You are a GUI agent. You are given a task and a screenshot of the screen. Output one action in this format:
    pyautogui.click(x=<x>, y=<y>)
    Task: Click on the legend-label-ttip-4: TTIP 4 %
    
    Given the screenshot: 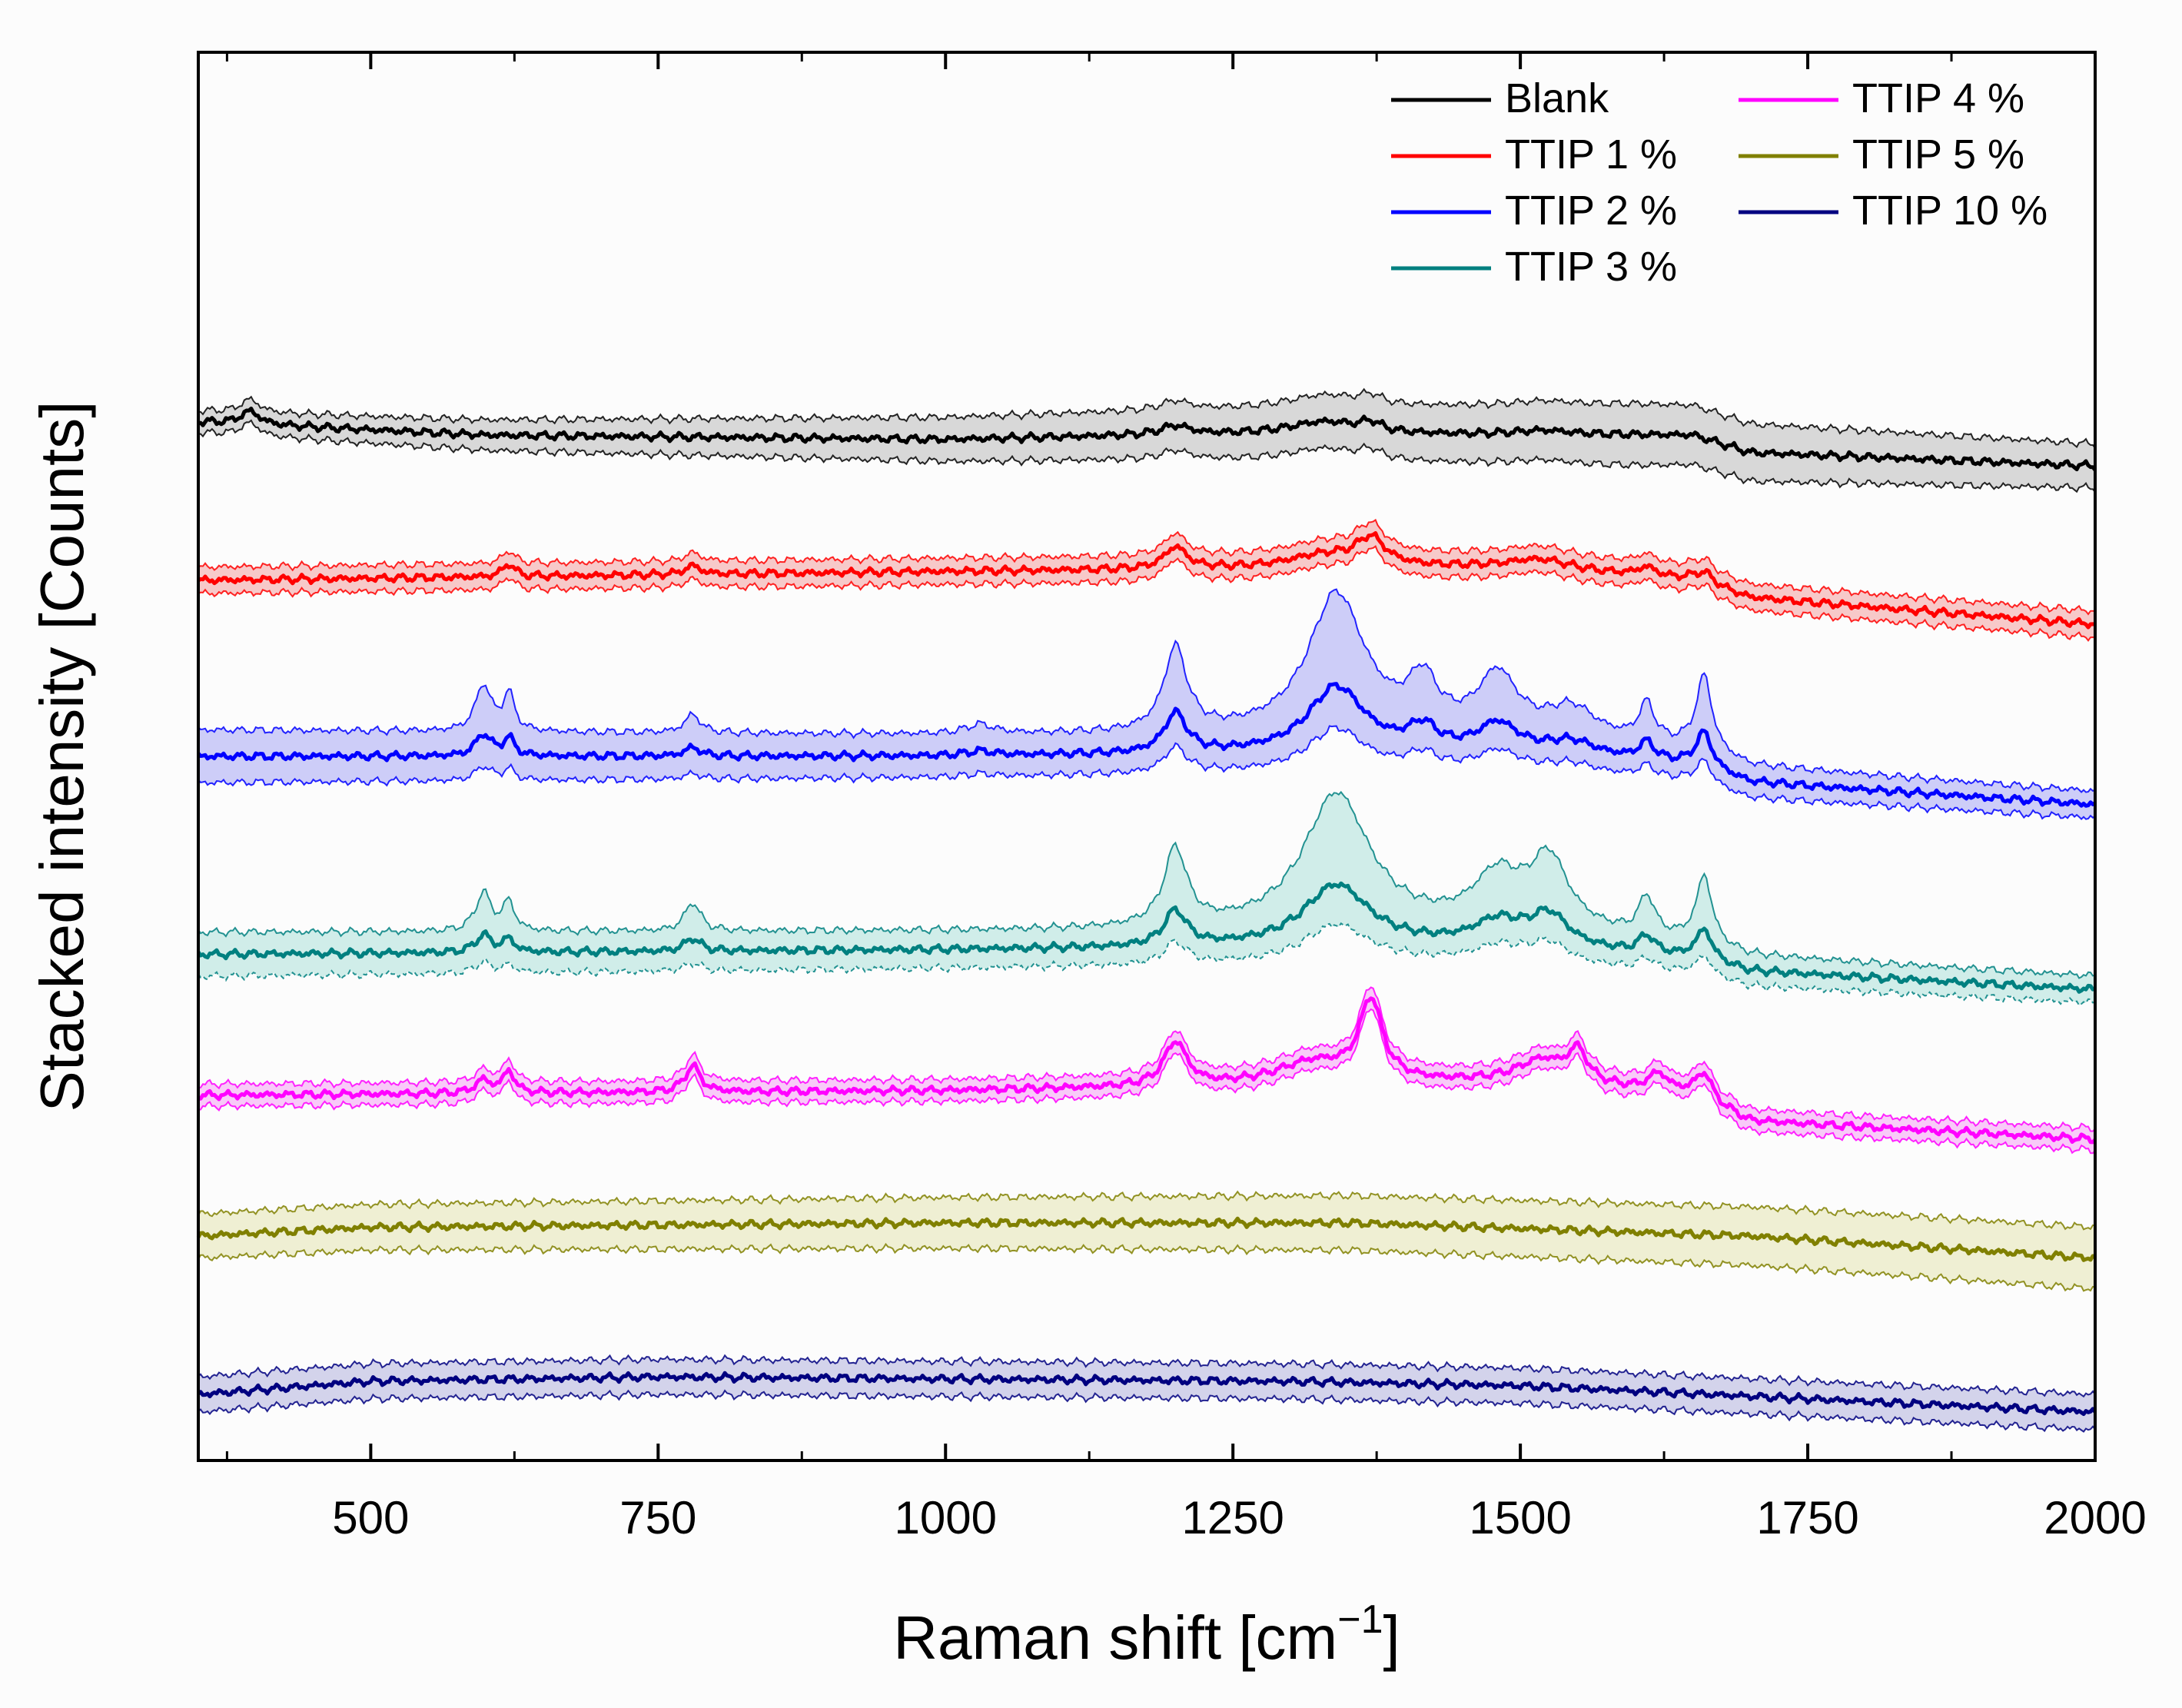 What is the action you would take?
    pyautogui.click(x=1938, y=98)
    